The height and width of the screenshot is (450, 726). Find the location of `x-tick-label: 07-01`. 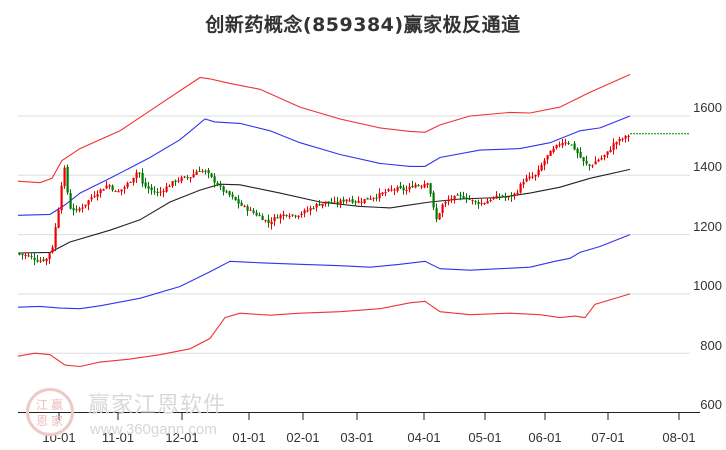

x-tick-label: 07-01 is located at coordinates (608, 437).